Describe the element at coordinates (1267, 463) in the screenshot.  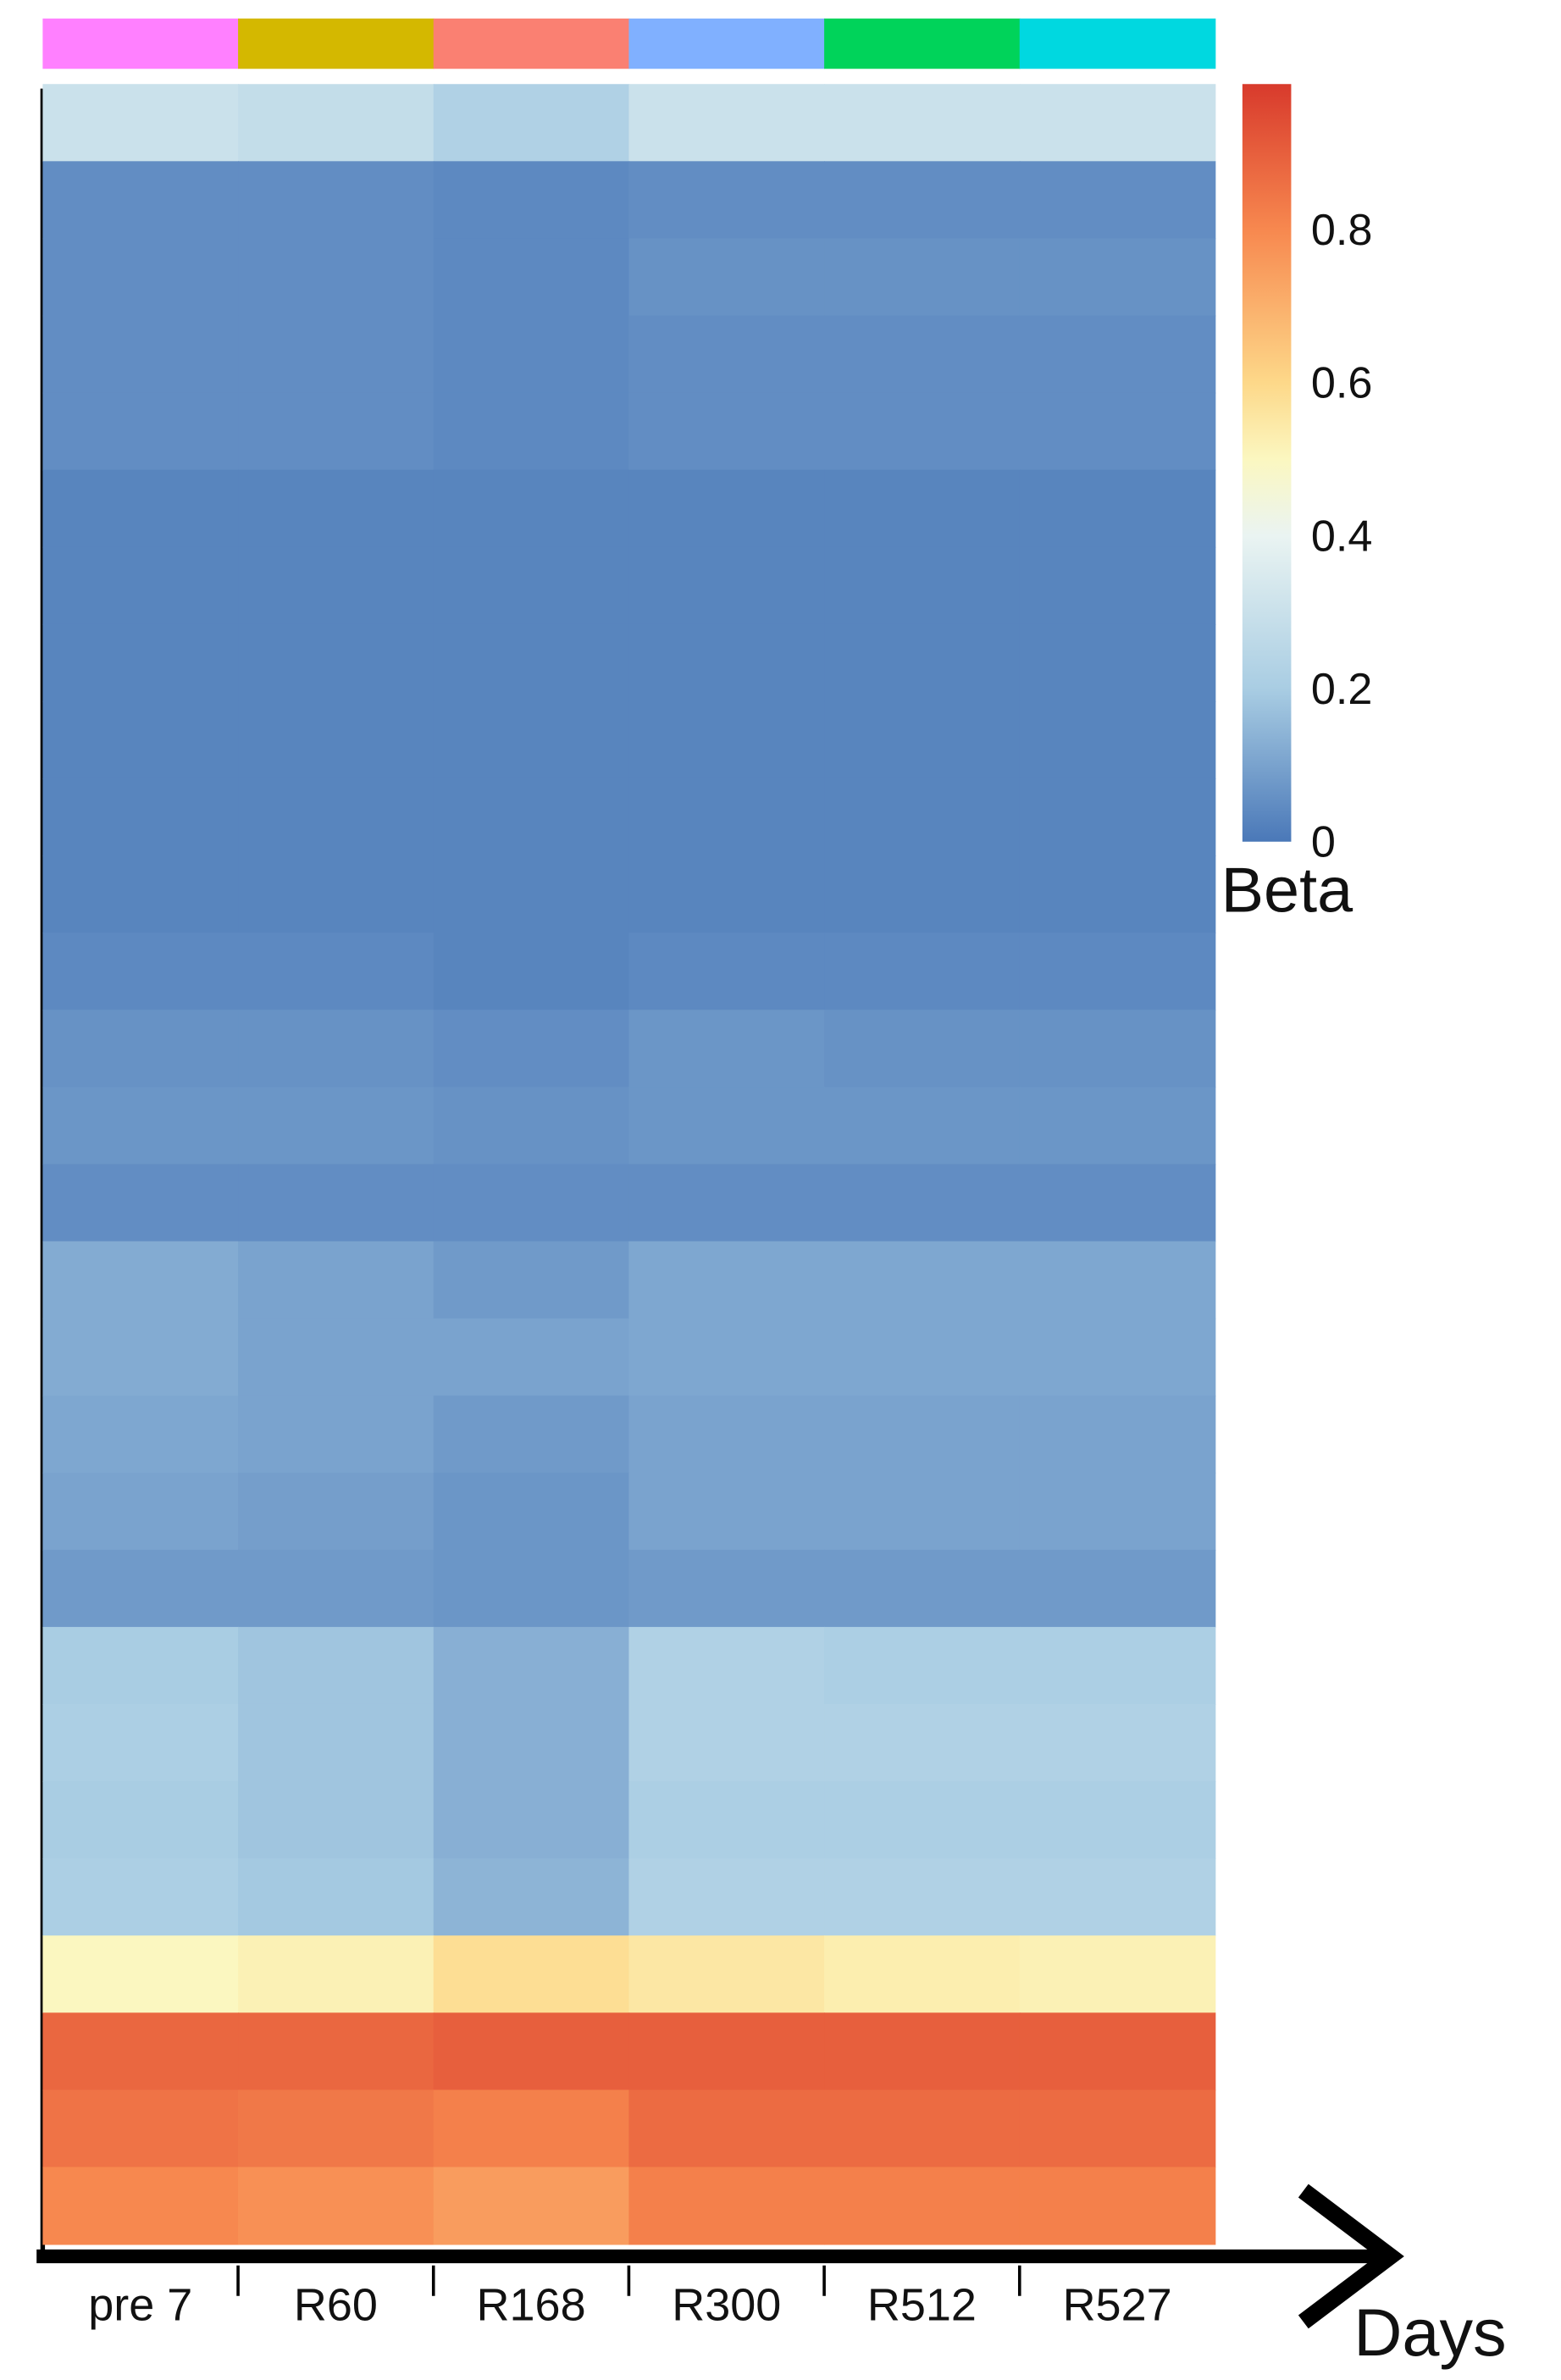
I see `colorbar` at that location.